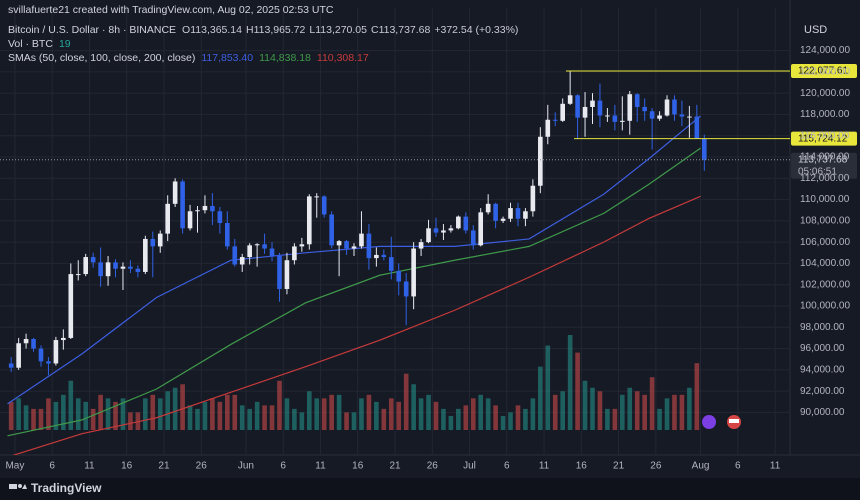  Describe the element at coordinates (824, 165) in the screenshot. I see `last-price-box` at that location.